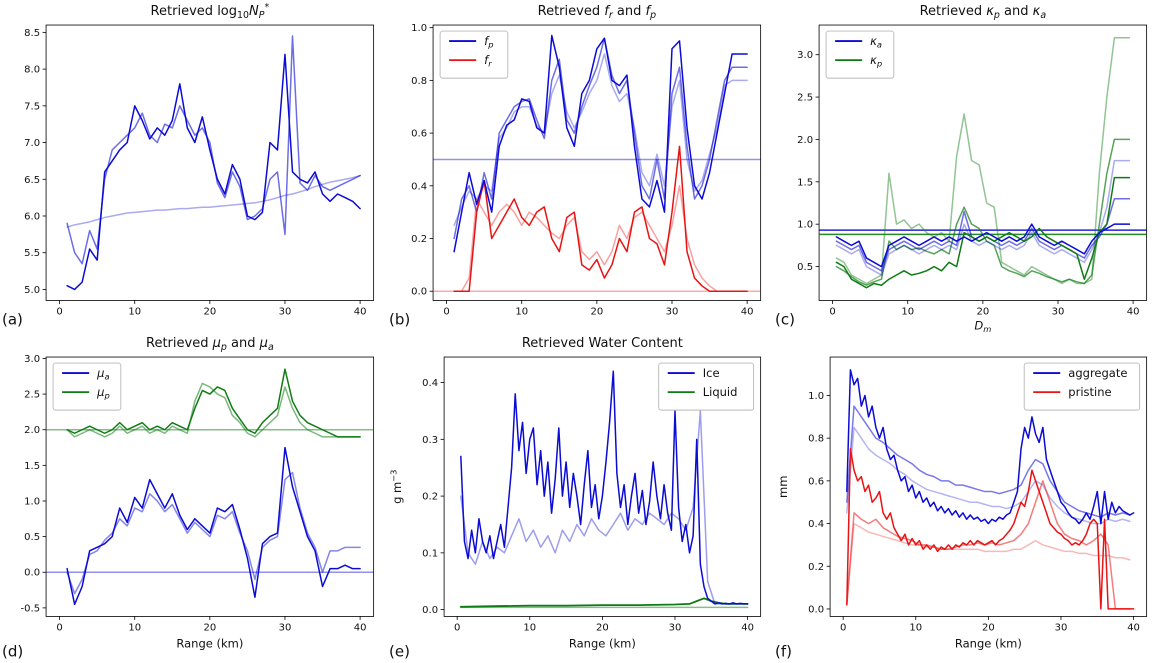 The image size is (1160, 663). What do you see at coordinates (805, 182) in the screenshot?
I see `y-tick-label: 1.5` at bounding box center [805, 182].